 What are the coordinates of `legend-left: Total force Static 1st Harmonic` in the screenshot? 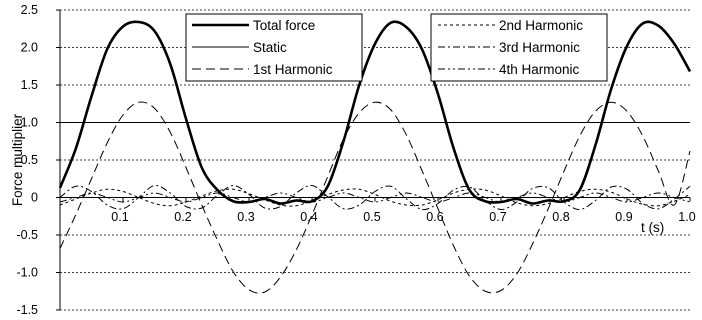 It's located at (274, 47).